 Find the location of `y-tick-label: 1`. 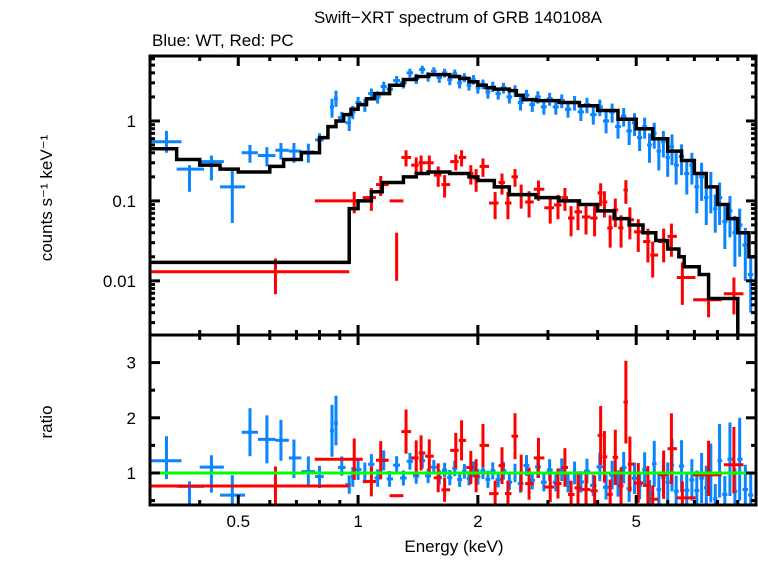

y-tick-label: 1 is located at coordinates (131, 121).